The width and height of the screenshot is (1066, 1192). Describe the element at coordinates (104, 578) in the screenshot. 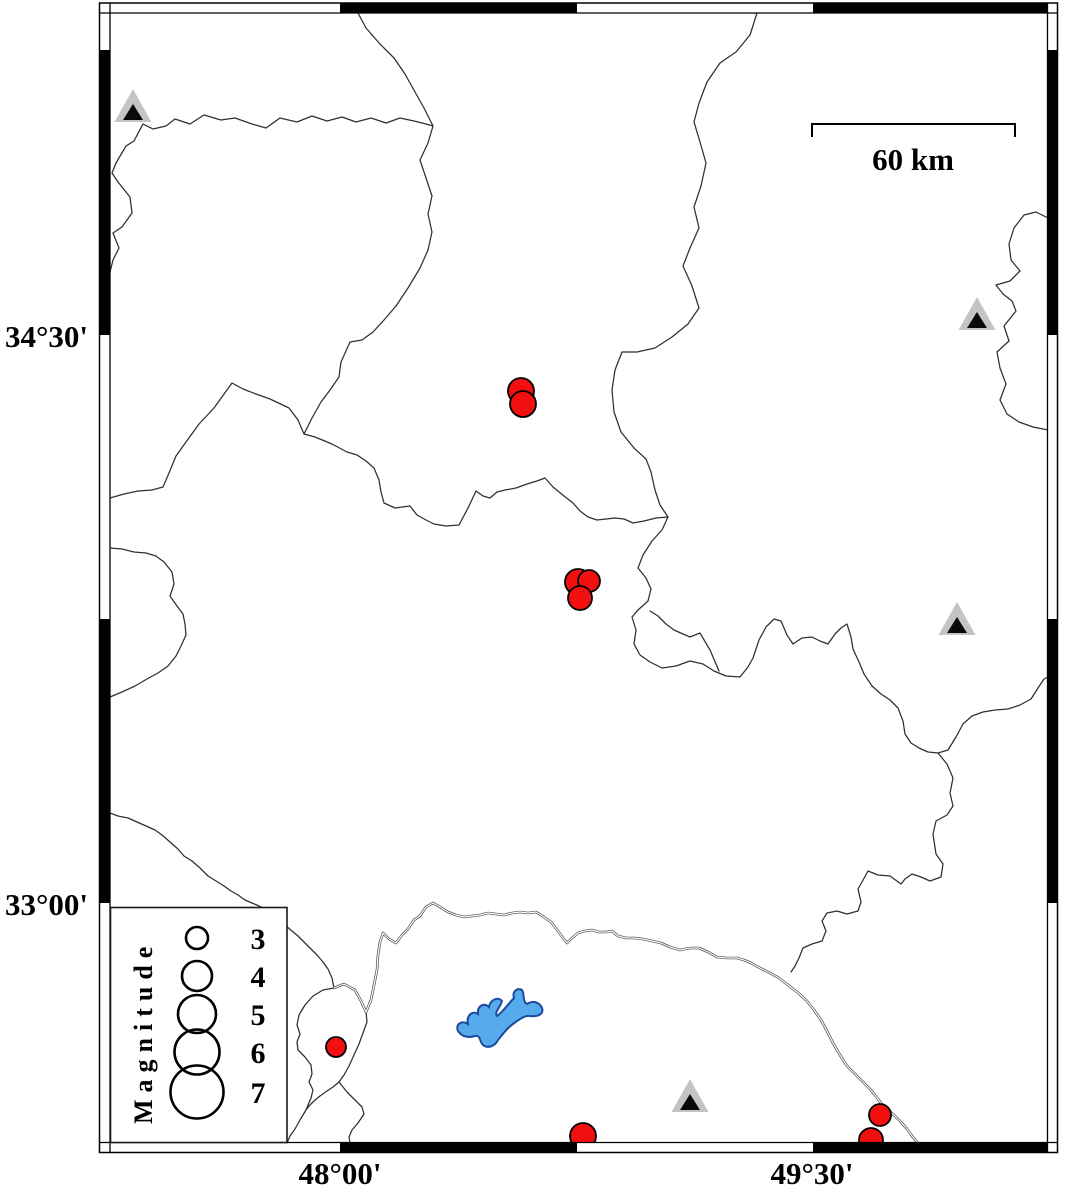

I see `frame-band-left` at that location.